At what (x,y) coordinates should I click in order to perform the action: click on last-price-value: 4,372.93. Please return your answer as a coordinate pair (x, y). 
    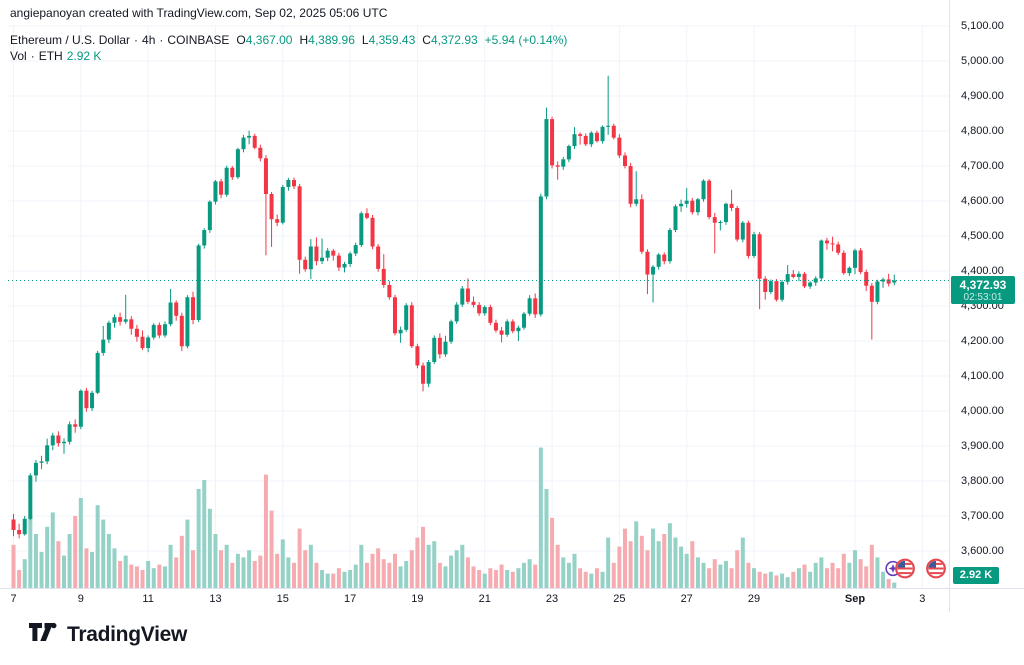
    Looking at the image, I should click on (983, 285).